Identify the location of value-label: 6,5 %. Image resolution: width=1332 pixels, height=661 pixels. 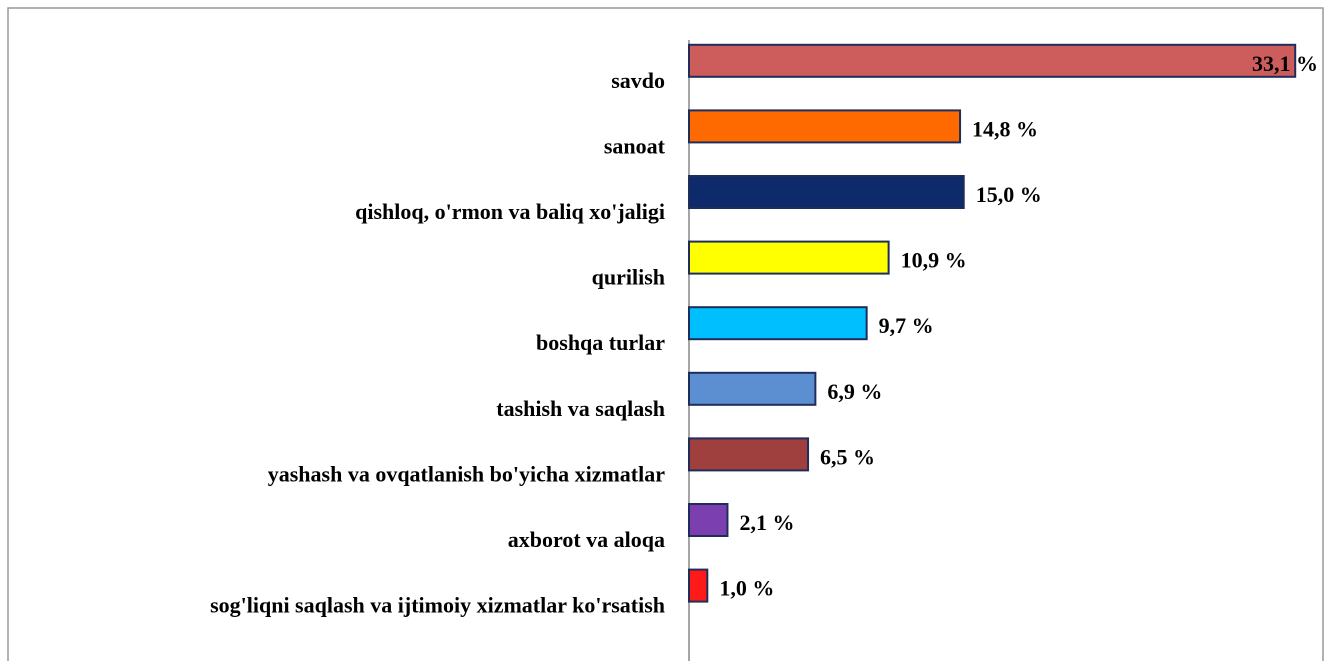
(847, 456).